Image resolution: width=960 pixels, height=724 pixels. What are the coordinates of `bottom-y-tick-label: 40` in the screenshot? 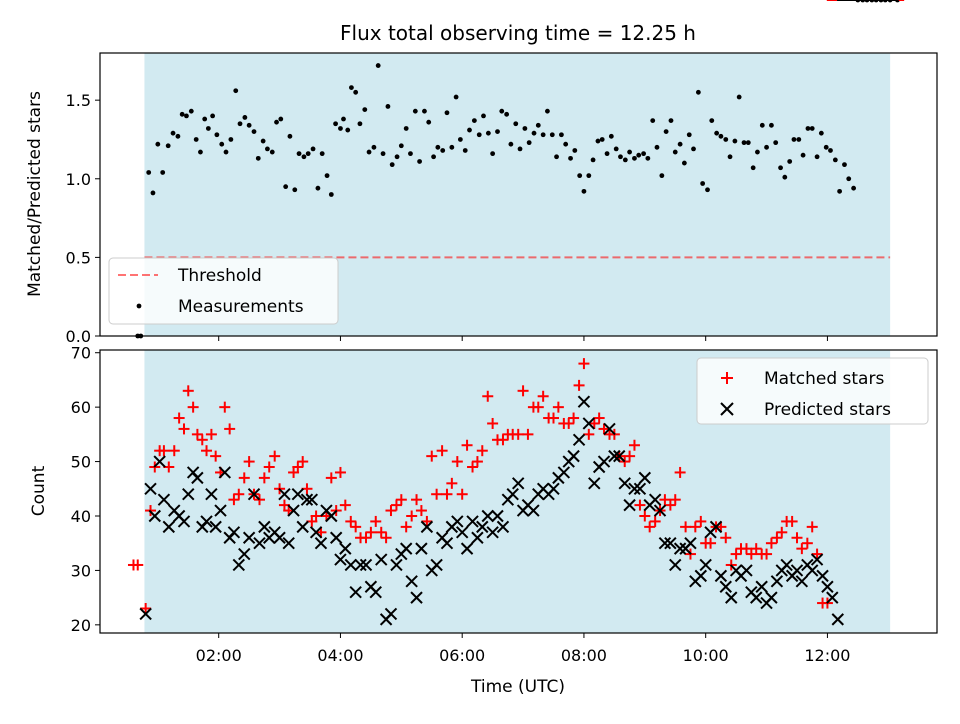 It's located at (81, 516).